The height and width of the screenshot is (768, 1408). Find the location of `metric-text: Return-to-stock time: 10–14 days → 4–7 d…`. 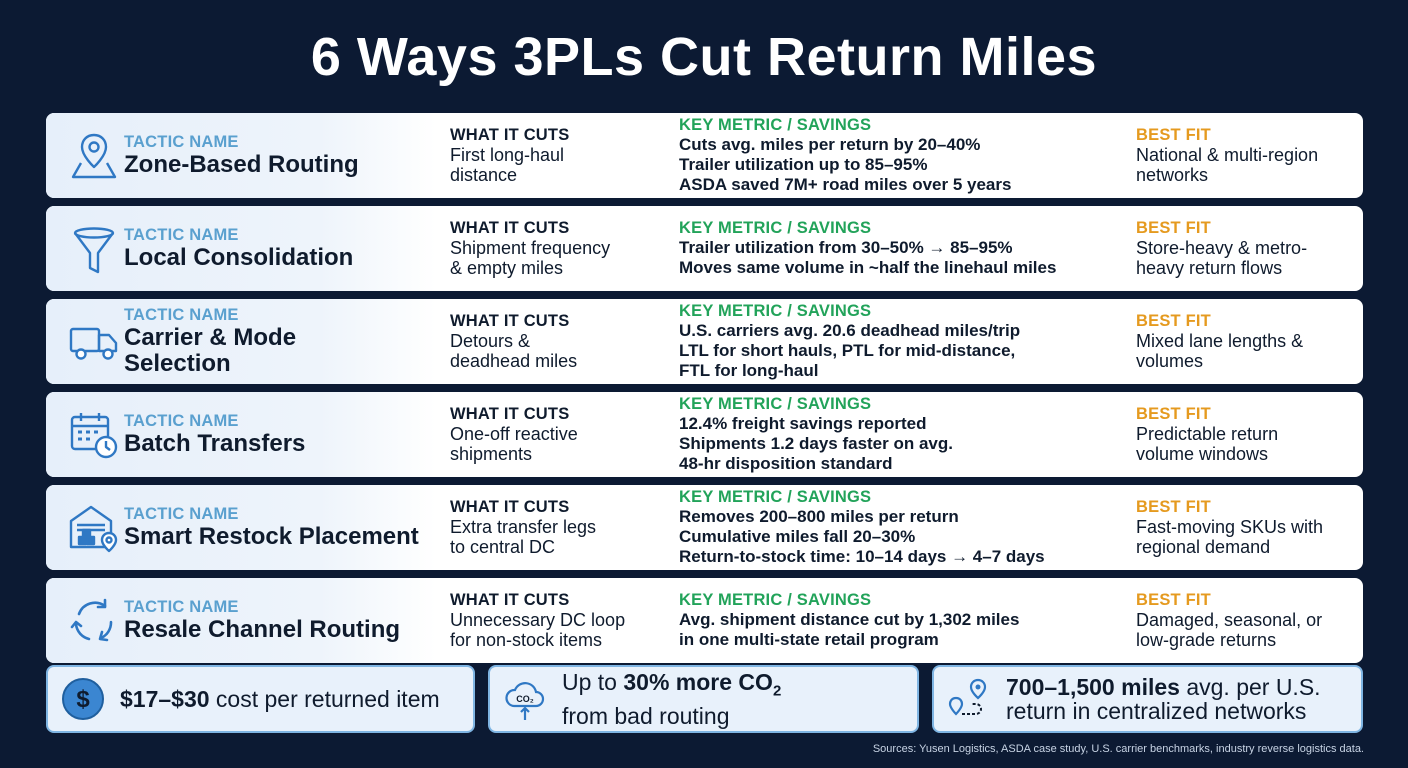

metric-text: Return-to-stock time: 10–14 days → 4–7 d… is located at coordinates (862, 556).